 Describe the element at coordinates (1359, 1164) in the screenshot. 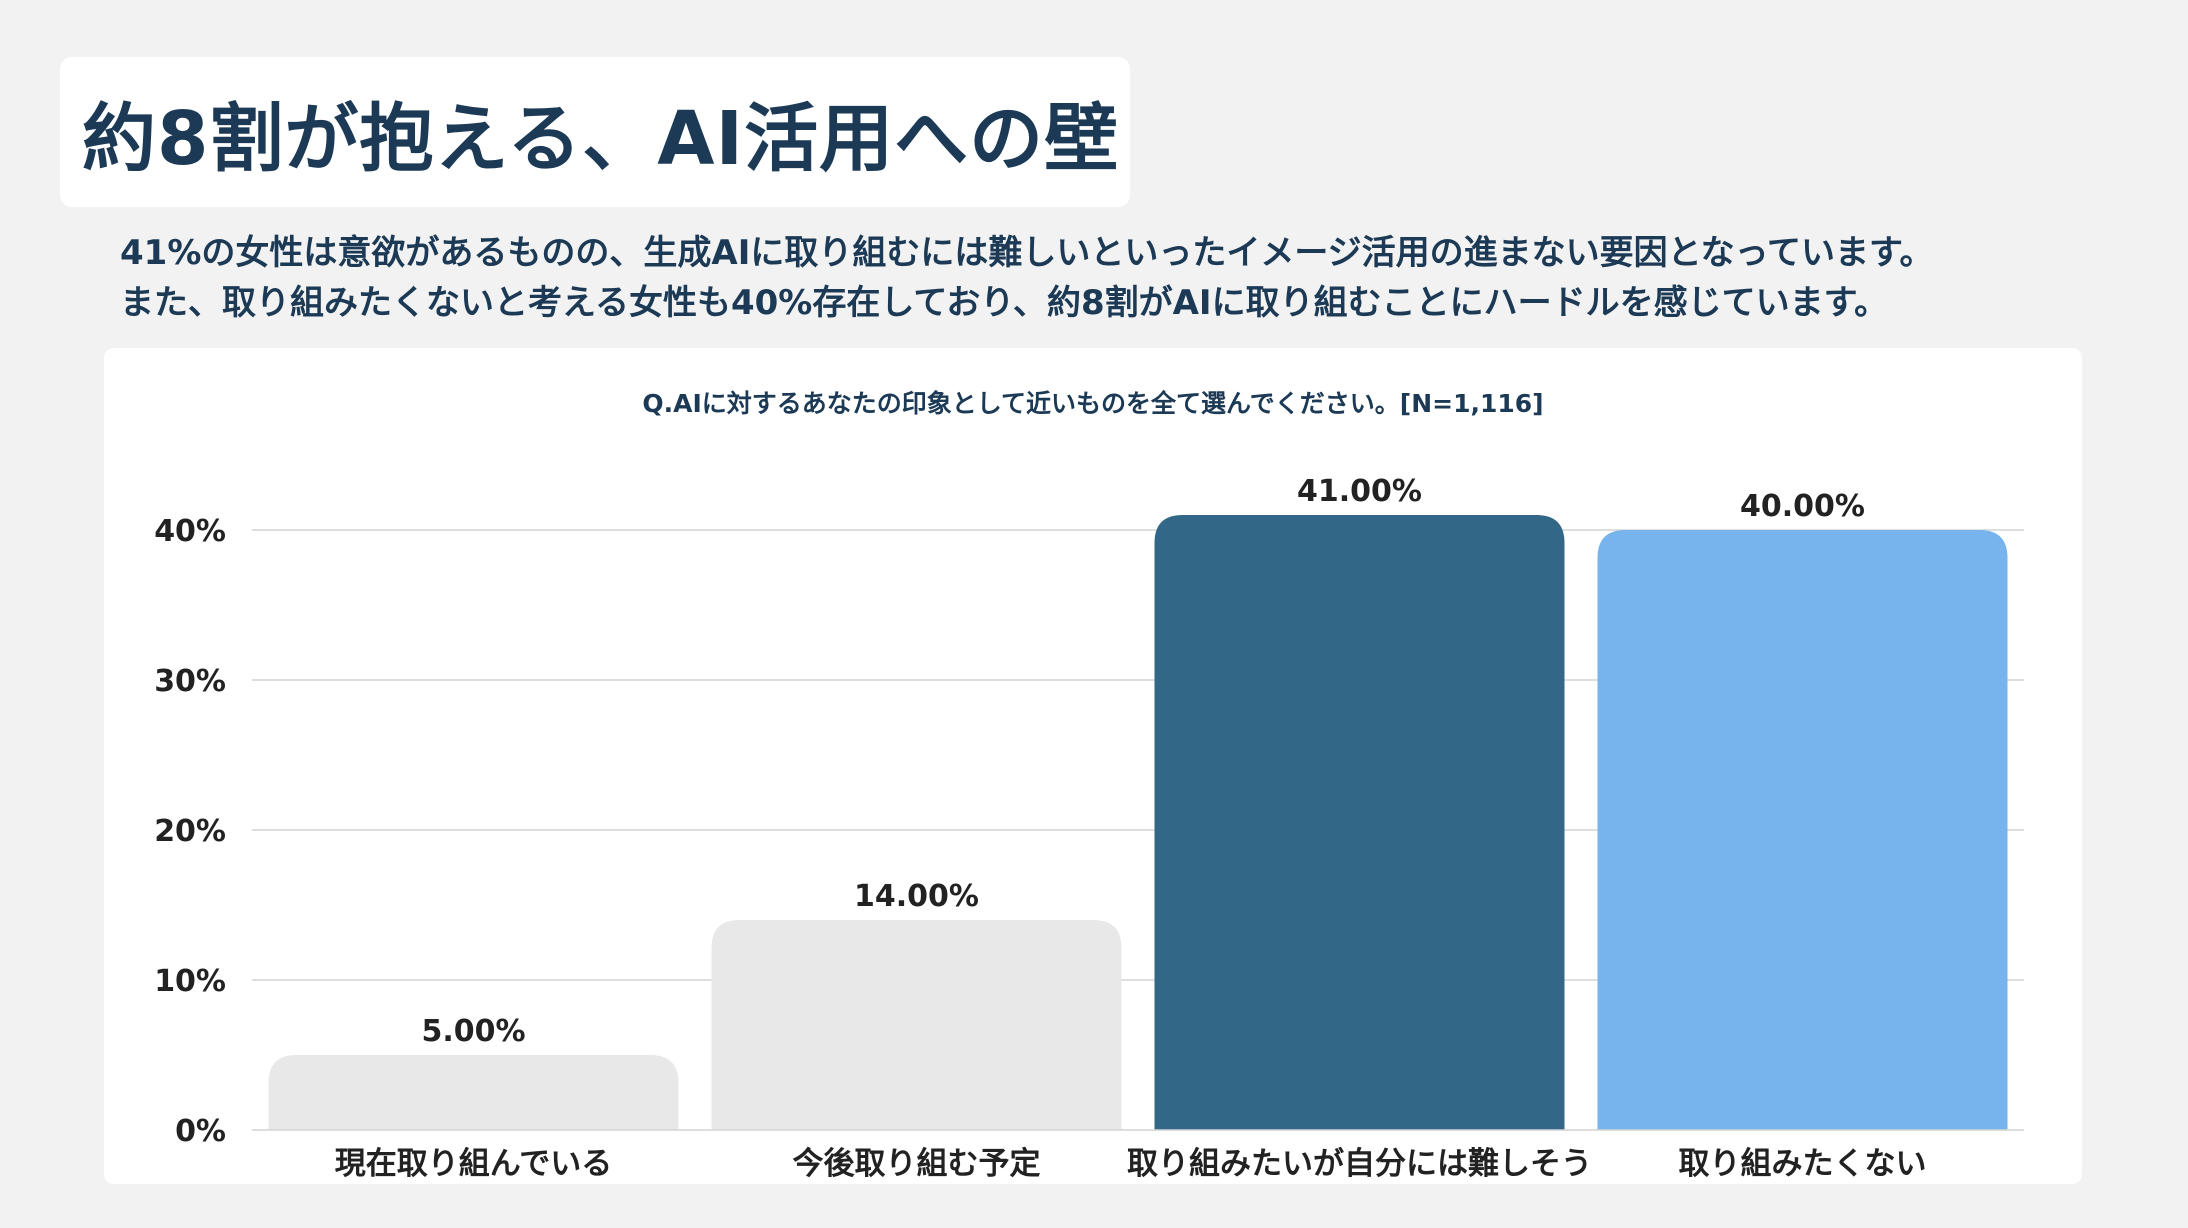

I see `x-tick-label: 取り組みたいが自分には難しそう` at that location.